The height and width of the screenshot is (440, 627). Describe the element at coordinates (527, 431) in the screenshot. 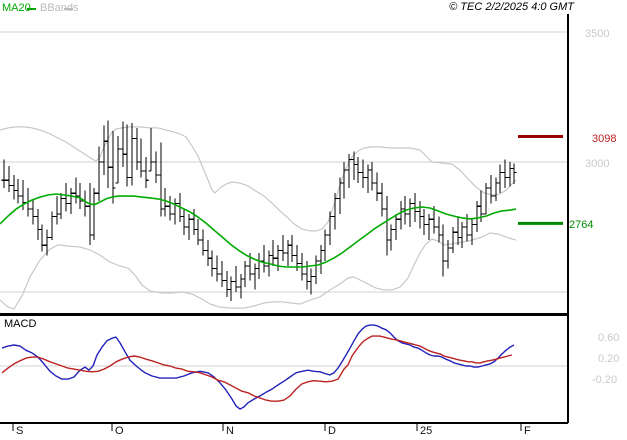

I see `month-label-feb: F` at that location.